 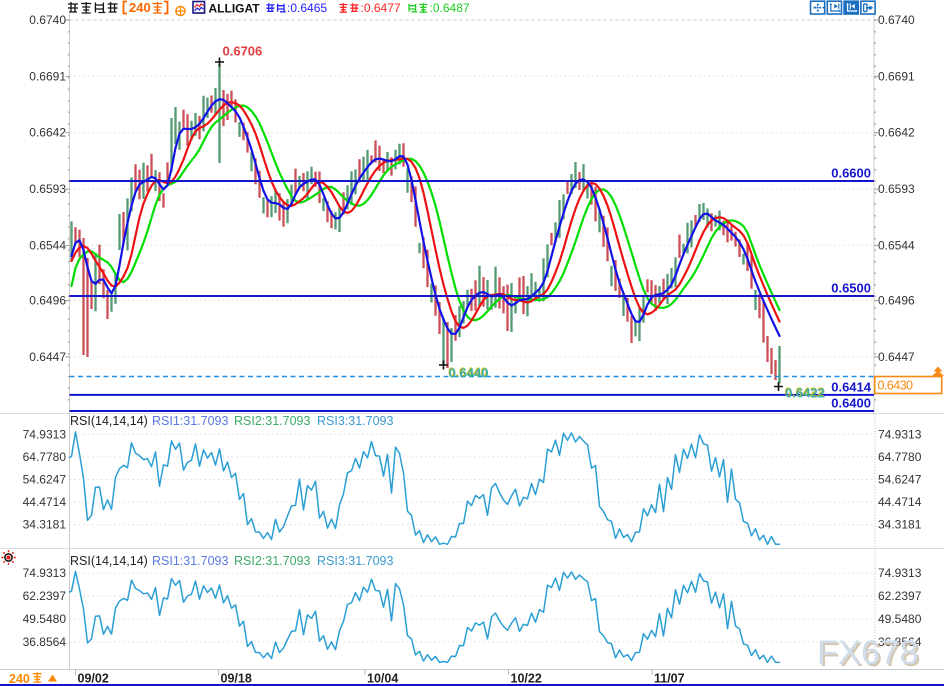 I want to click on svg-text: 10/22, so click(x=526, y=679).